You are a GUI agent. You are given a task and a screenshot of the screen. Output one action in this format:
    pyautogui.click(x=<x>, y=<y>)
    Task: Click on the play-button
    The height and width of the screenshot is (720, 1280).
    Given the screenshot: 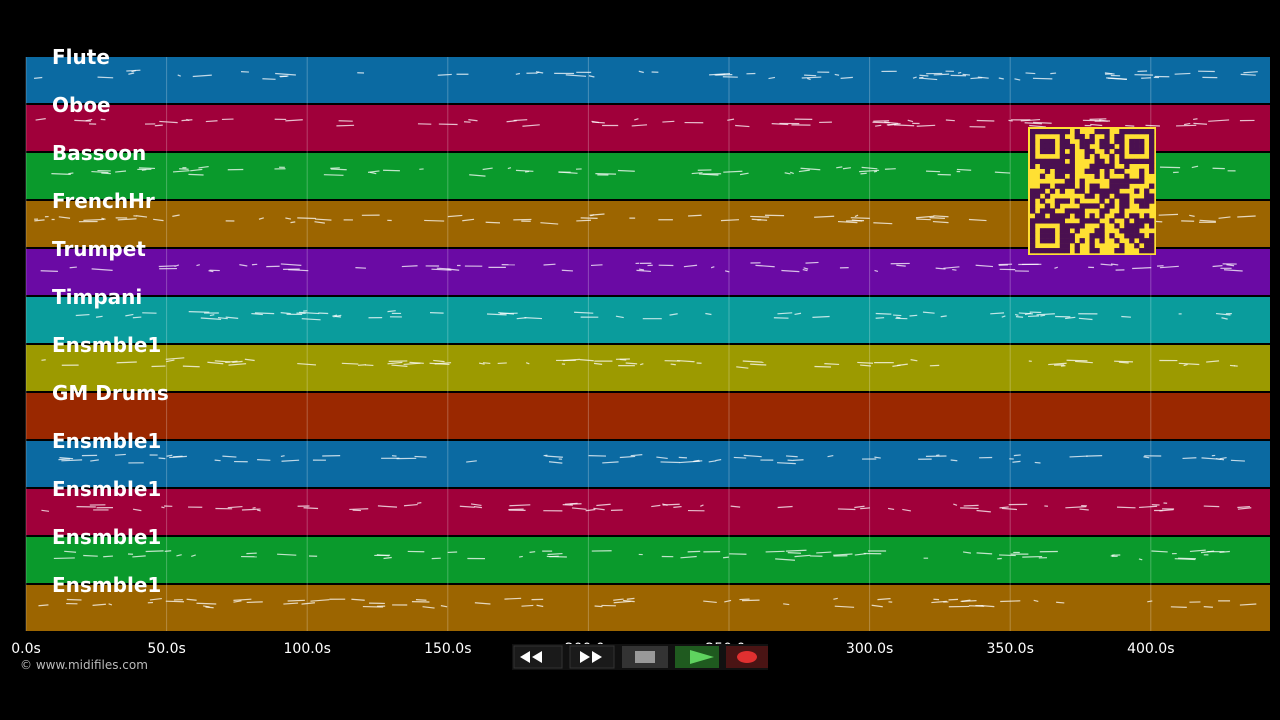 What is the action you would take?
    pyautogui.click(x=697, y=657)
    